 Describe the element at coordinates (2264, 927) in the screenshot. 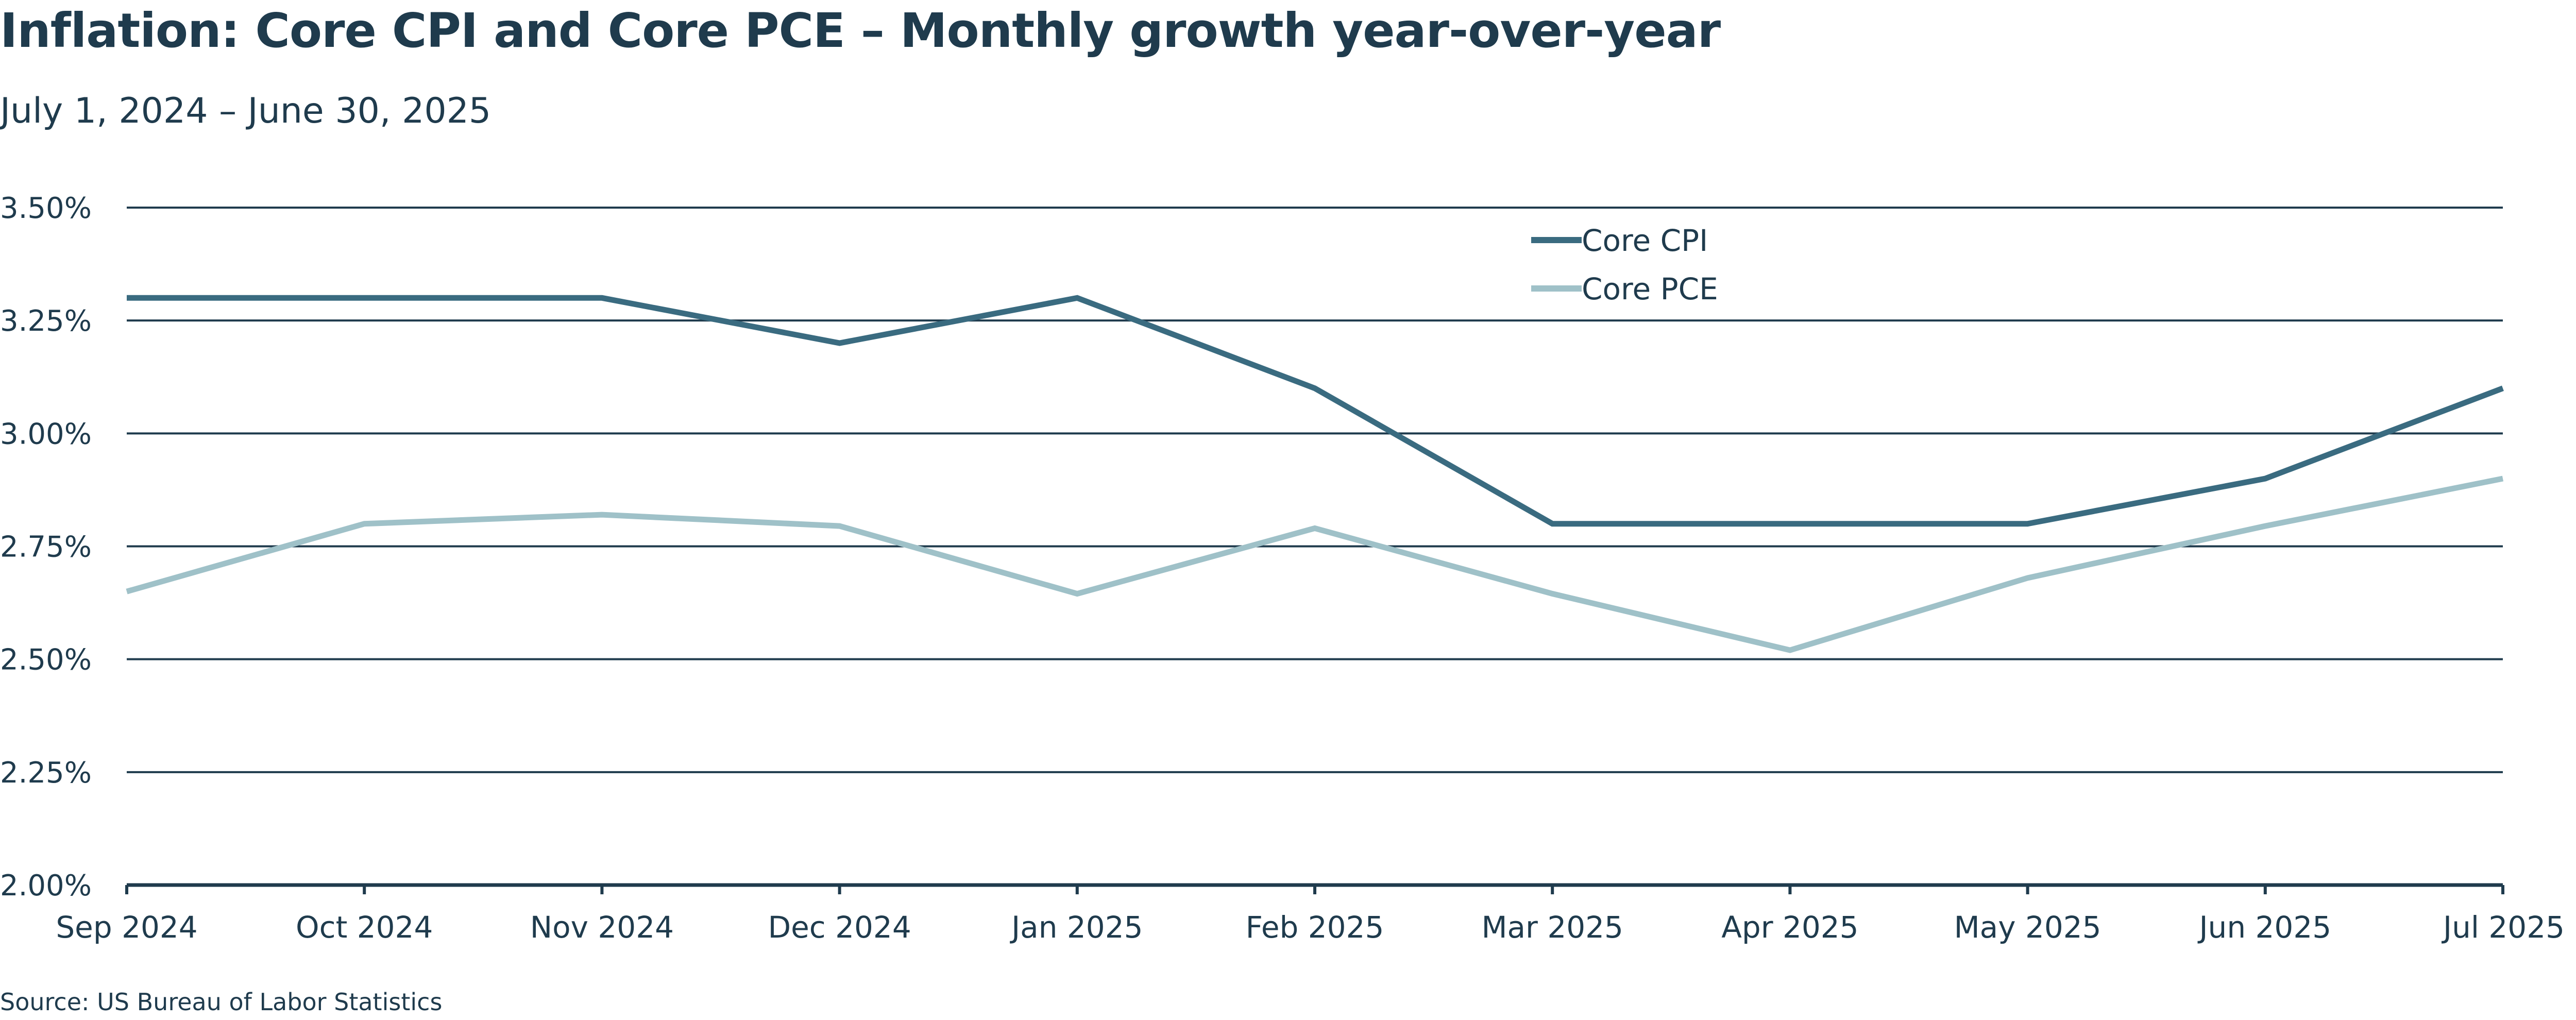

I see `x-tick-label: Jun 2025` at that location.